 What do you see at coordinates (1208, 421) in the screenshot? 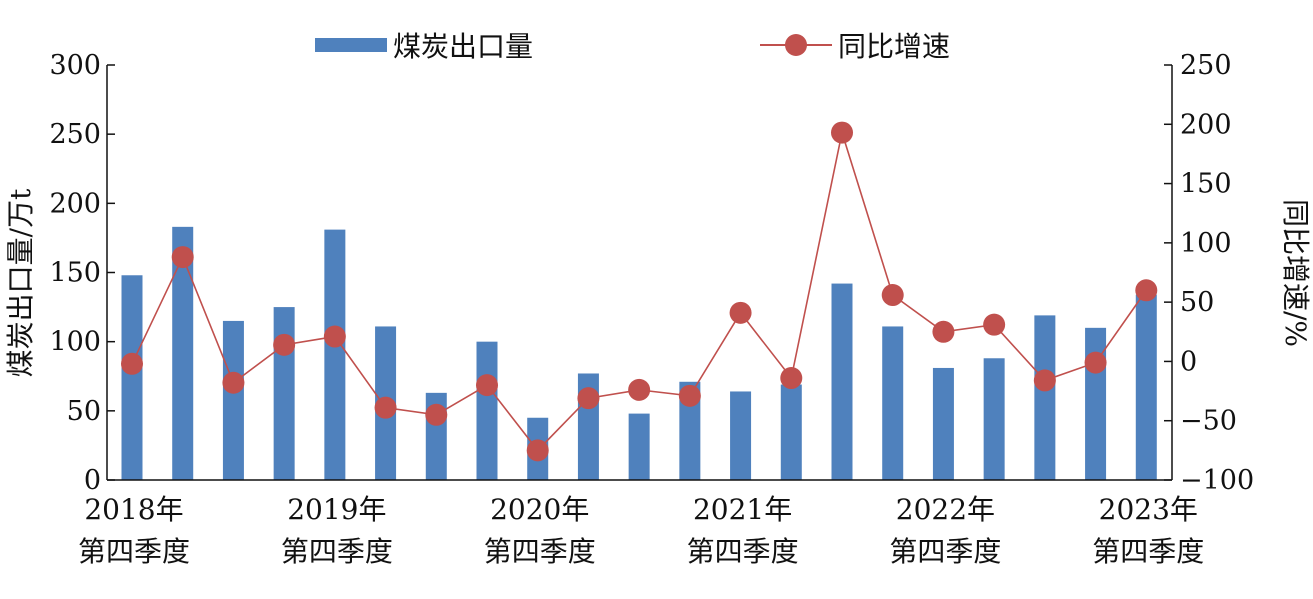
I see `y-right-tick-label: −50` at bounding box center [1208, 421].